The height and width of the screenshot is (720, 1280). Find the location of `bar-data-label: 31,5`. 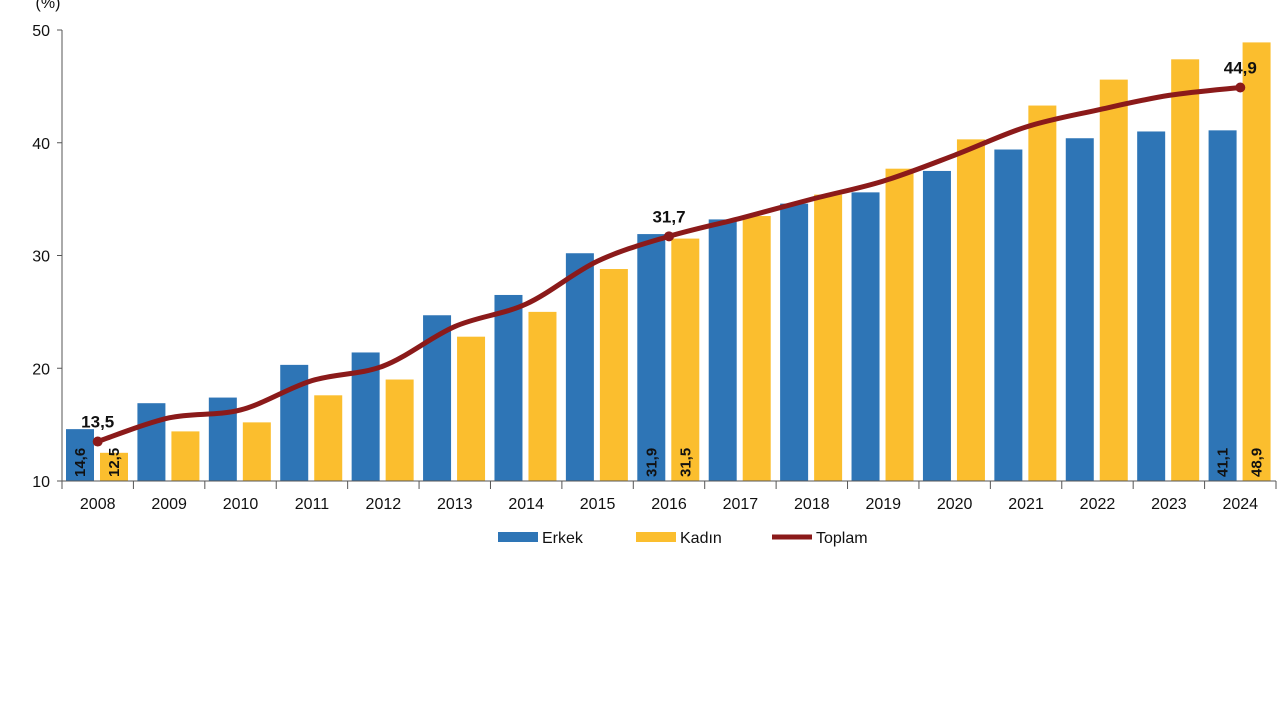

bar-data-label: 31,5 is located at coordinates (685, 462).